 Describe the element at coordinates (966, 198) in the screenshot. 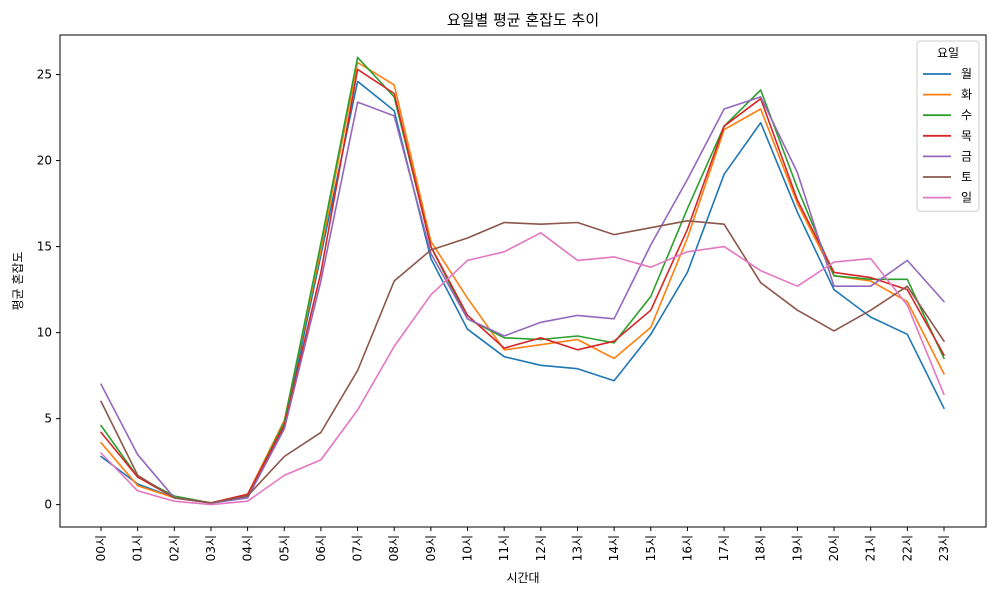

I see `legend-label: 일` at that location.